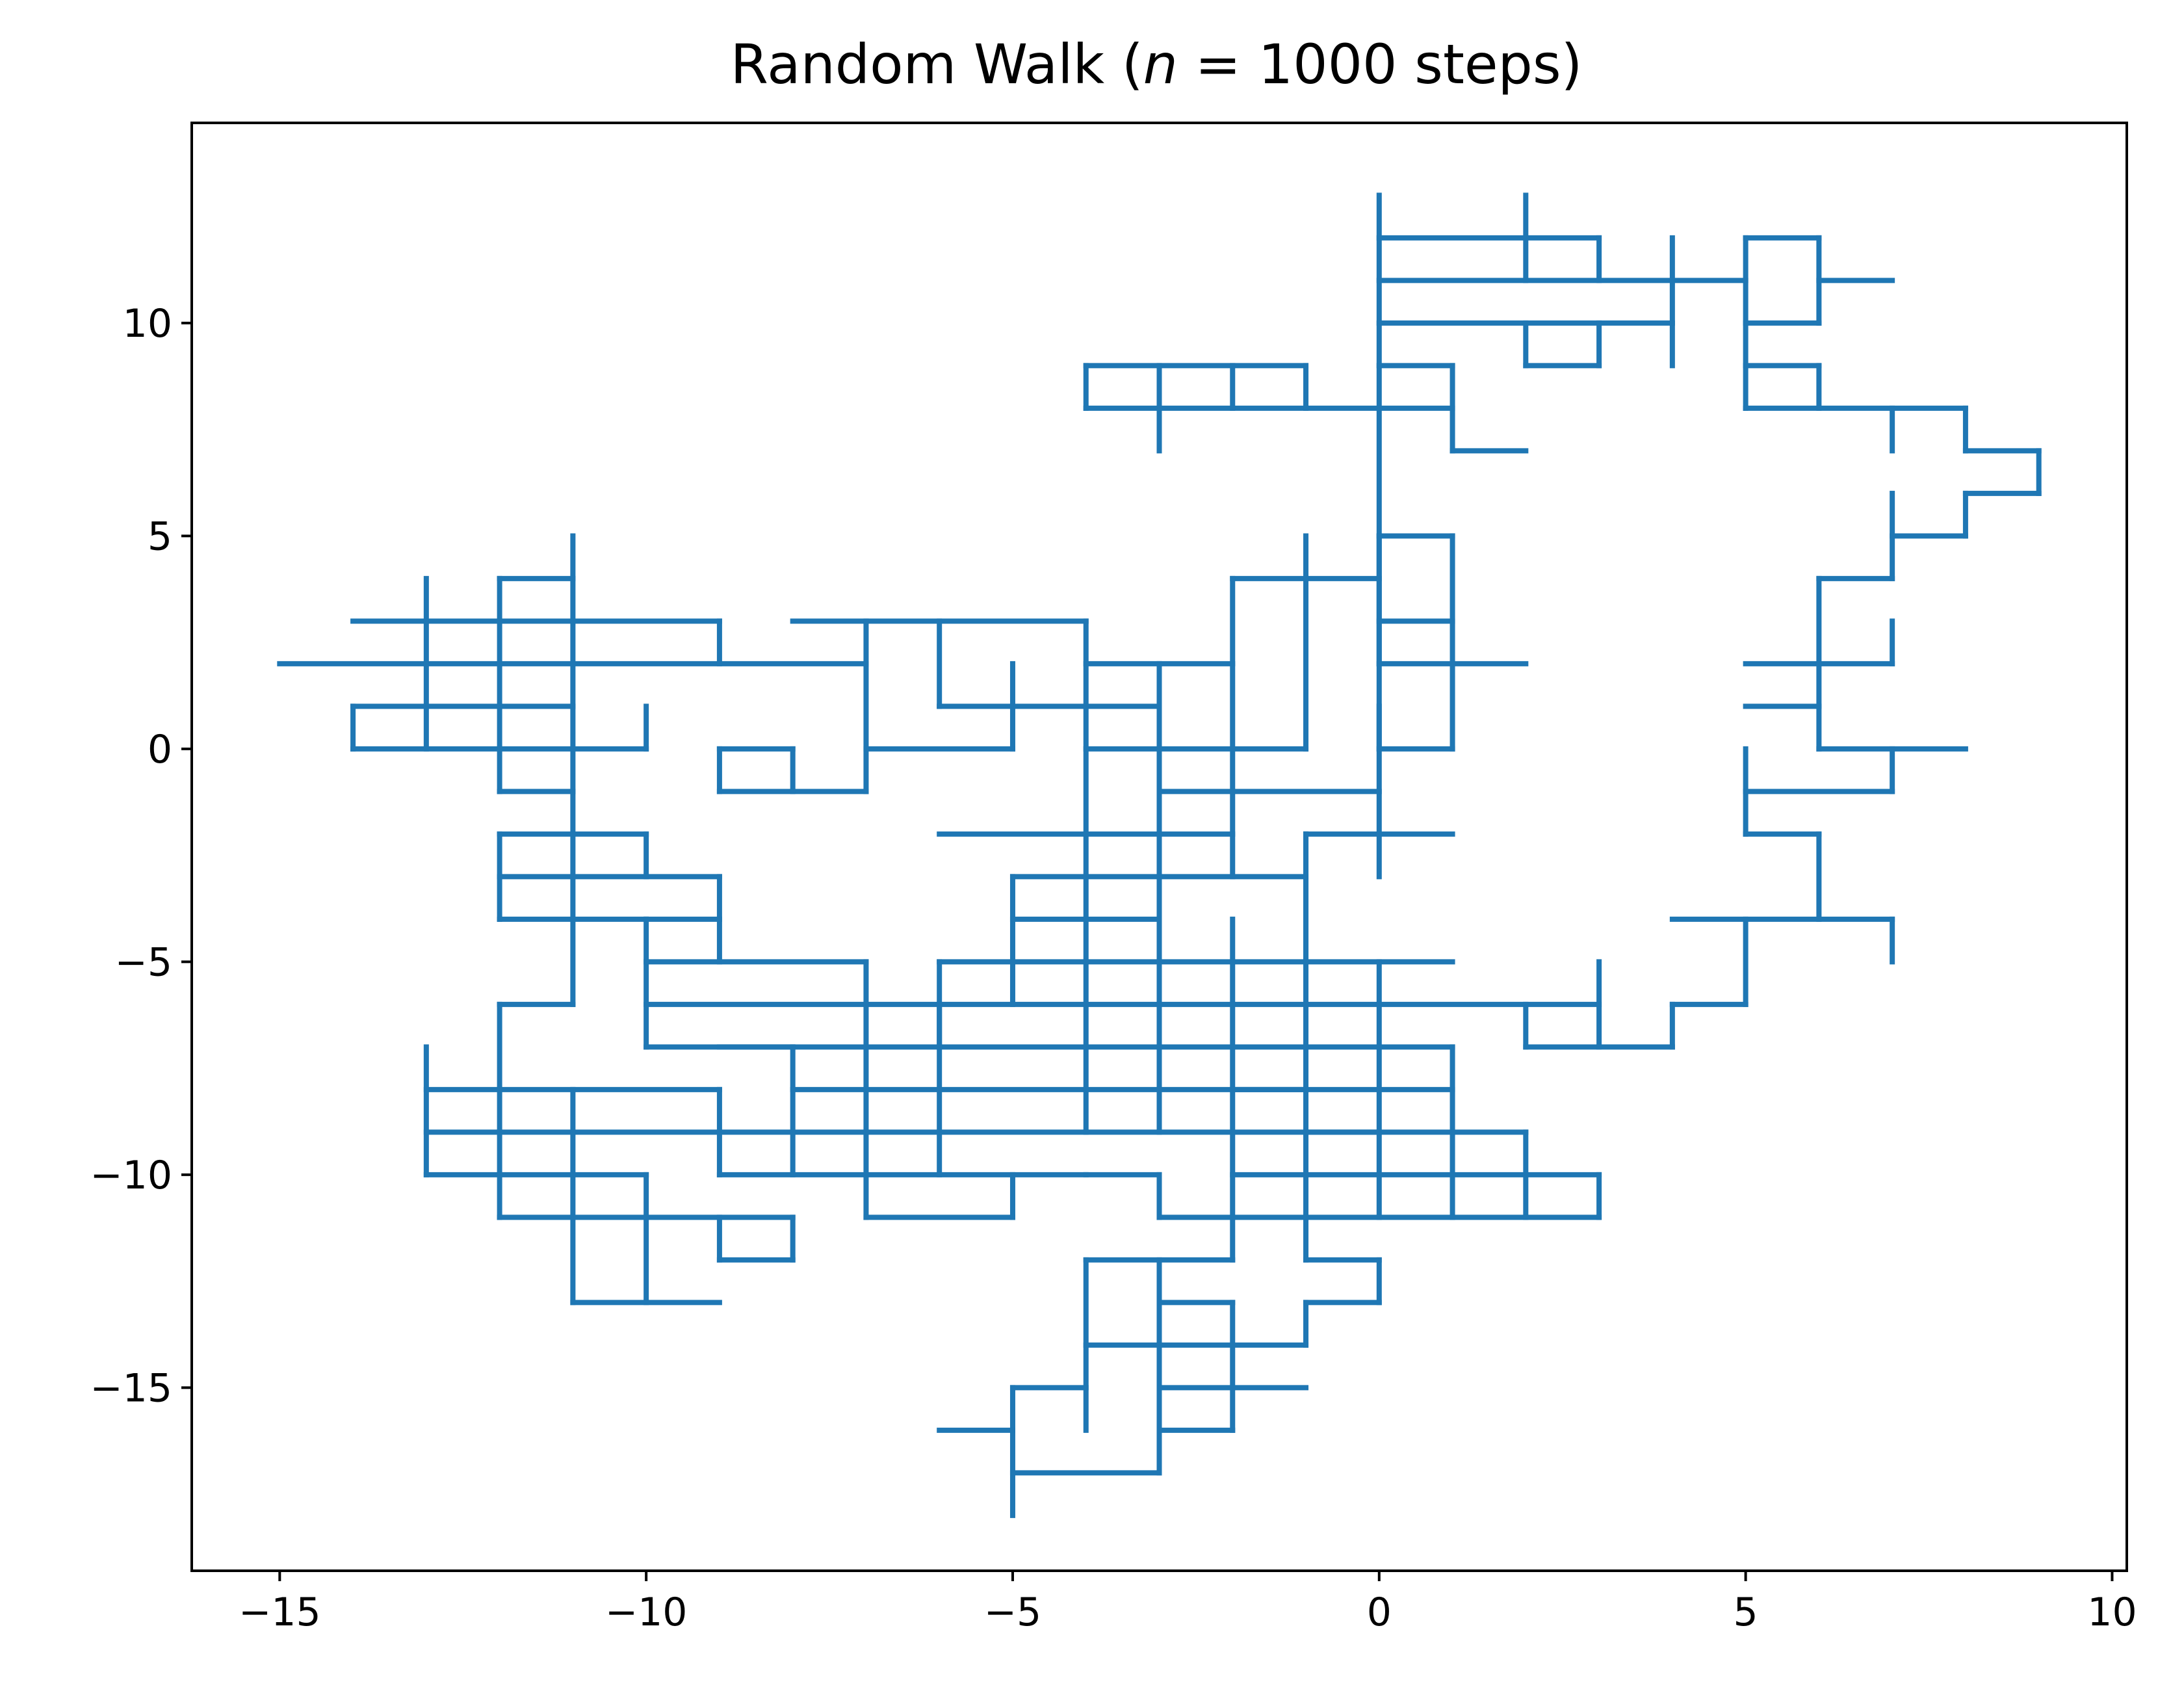  What do you see at coordinates (1013, 1613) in the screenshot?
I see `x-tick-label: −5` at bounding box center [1013, 1613].